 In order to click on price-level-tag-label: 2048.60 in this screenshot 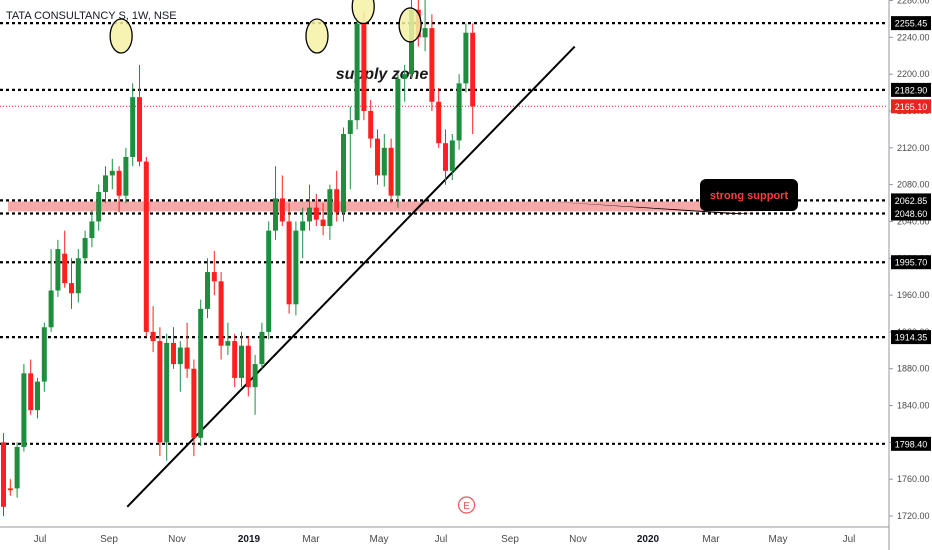, I will do `click(911, 214)`.